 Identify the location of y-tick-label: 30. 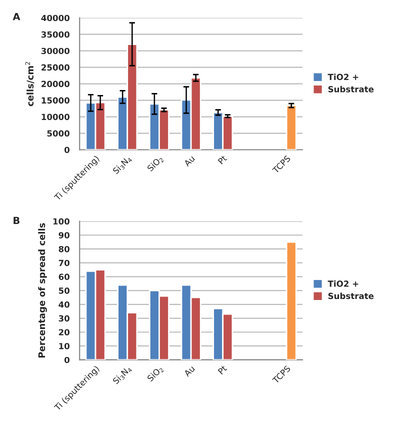
(64, 318).